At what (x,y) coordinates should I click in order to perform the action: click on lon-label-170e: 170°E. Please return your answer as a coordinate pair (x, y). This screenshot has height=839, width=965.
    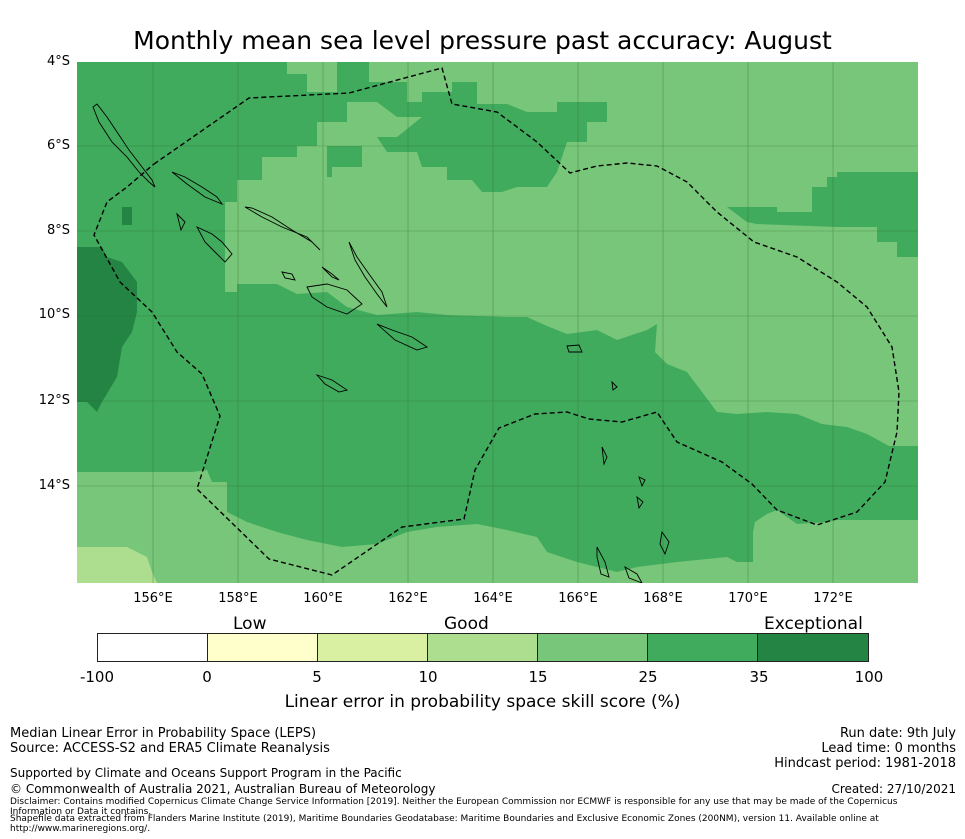
    Looking at the image, I should click on (748, 598).